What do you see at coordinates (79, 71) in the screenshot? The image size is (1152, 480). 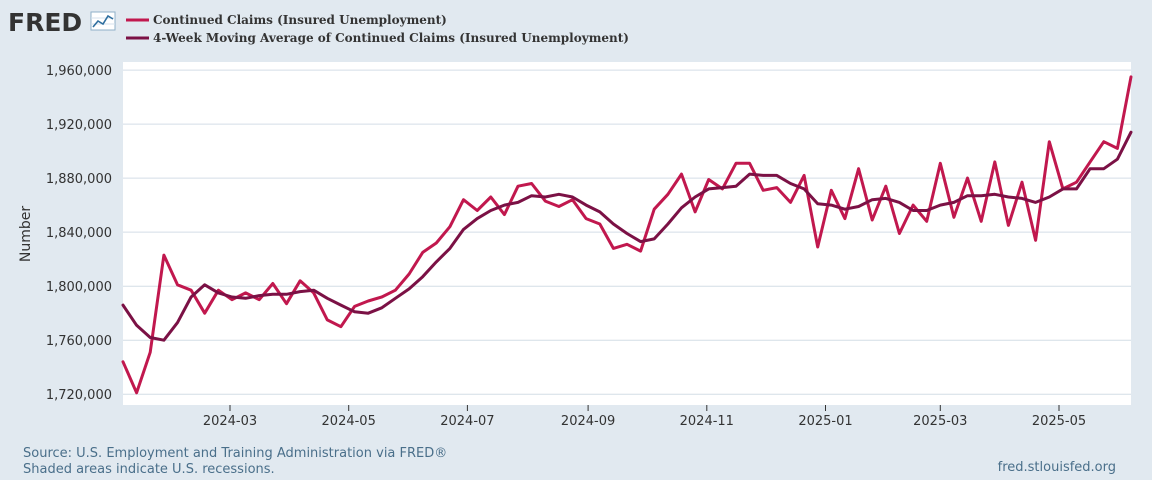 I see `y-tick-label: 1,960,000` at bounding box center [79, 71].